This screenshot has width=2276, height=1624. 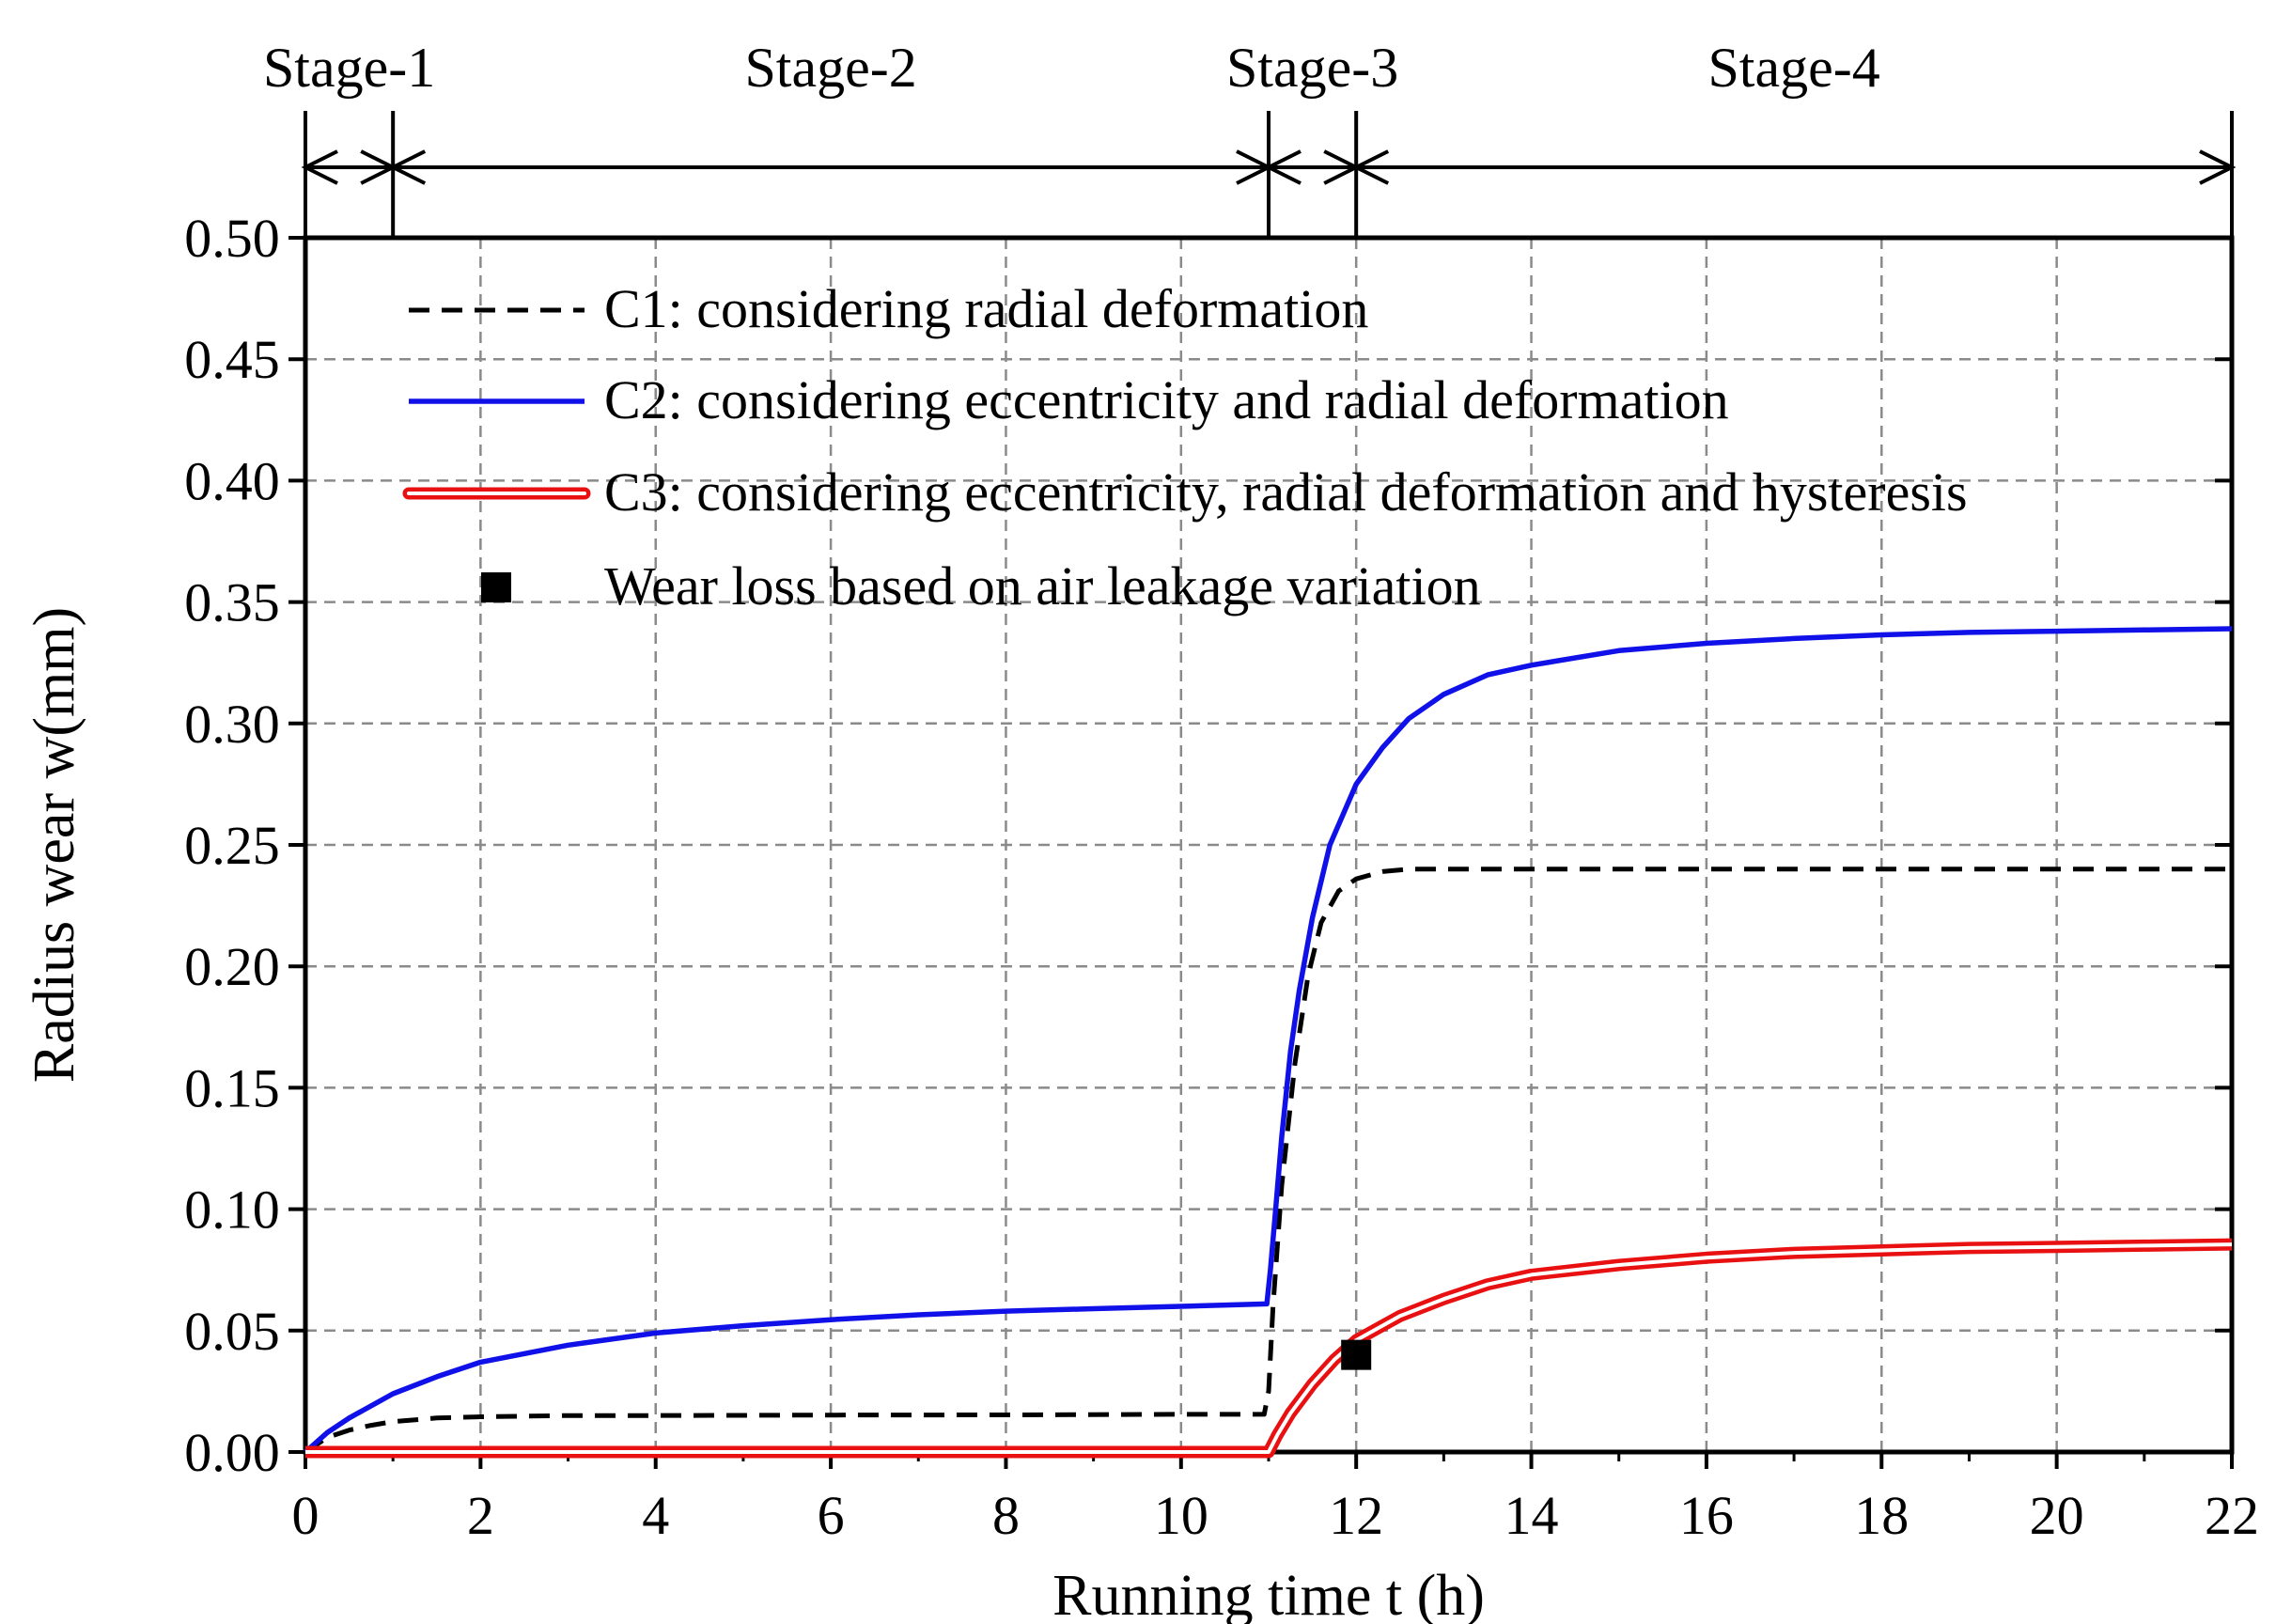 I want to click on y-tick-label: 0.35, so click(x=232, y=602).